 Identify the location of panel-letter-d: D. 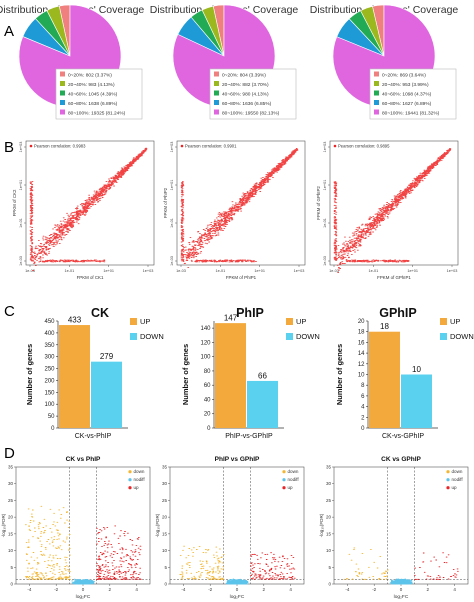
(9, 453).